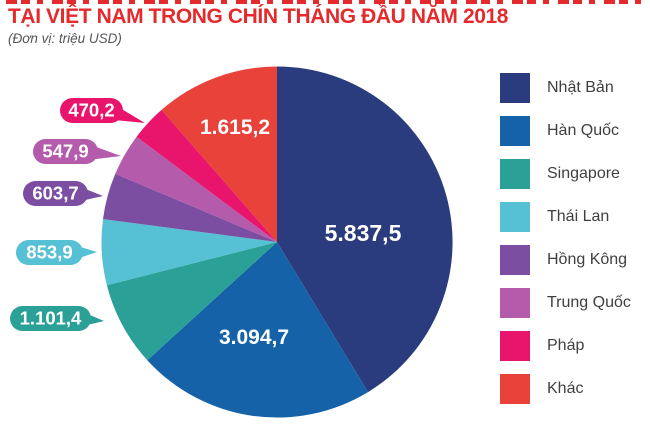  What do you see at coordinates (254, 337) in the screenshot?
I see `slice-value-label: 3.094,7` at bounding box center [254, 337].